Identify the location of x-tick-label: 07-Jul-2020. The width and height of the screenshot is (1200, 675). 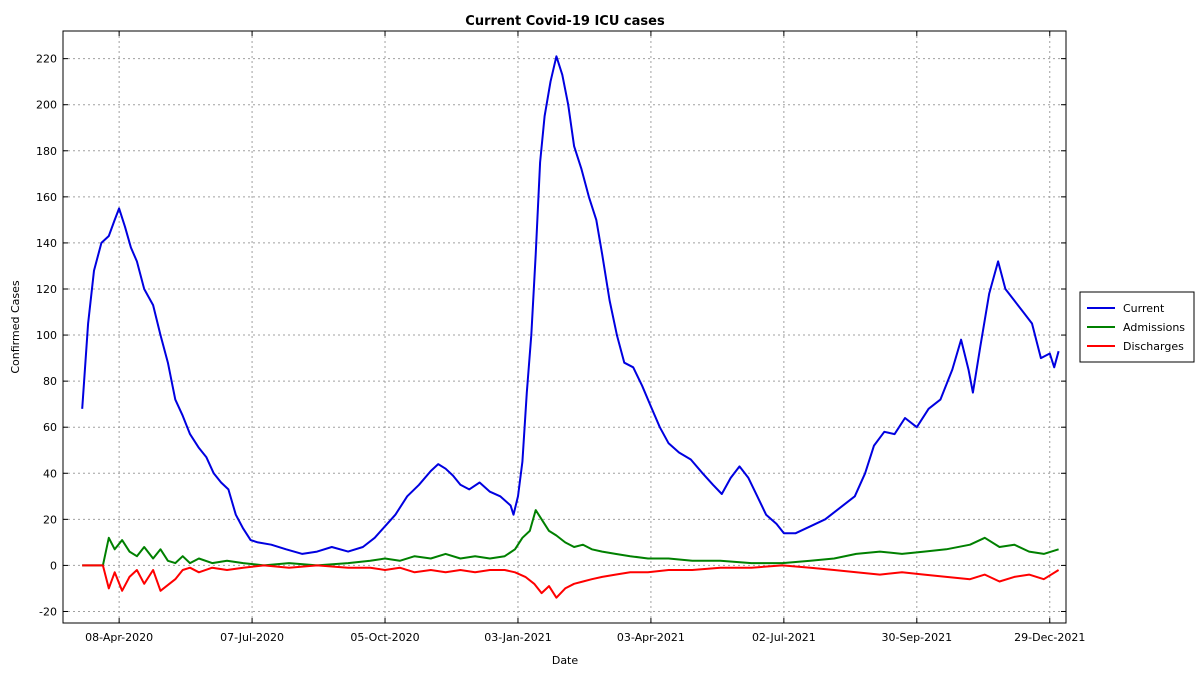
(252, 637).